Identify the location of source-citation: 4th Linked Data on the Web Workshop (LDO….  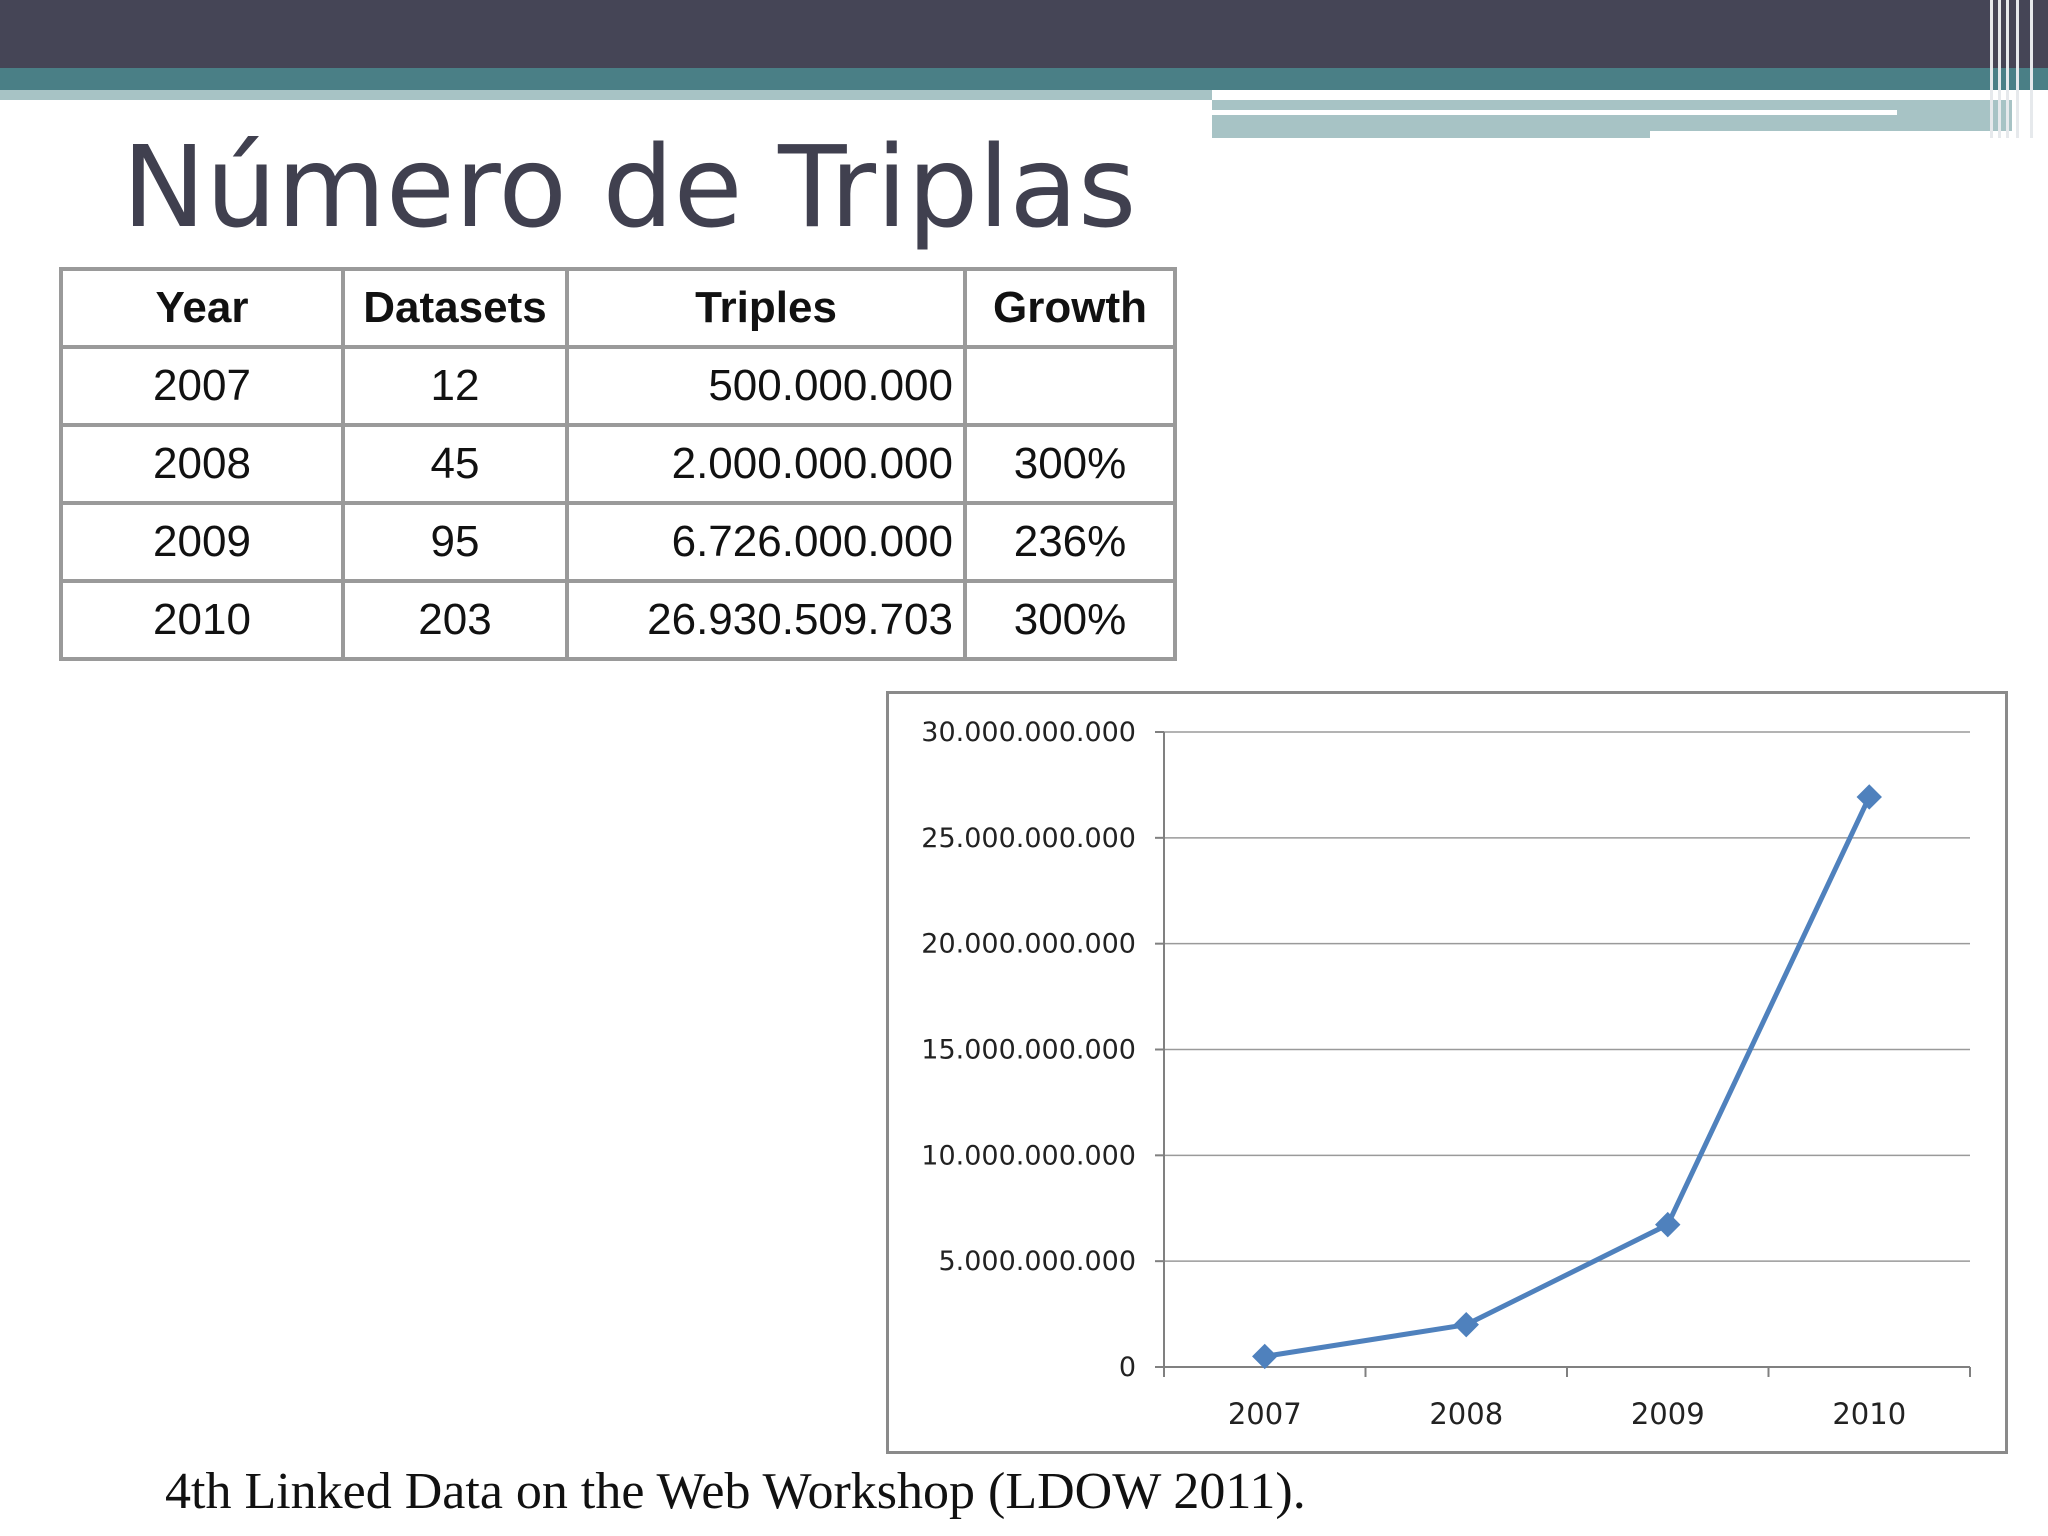
(735, 1491).